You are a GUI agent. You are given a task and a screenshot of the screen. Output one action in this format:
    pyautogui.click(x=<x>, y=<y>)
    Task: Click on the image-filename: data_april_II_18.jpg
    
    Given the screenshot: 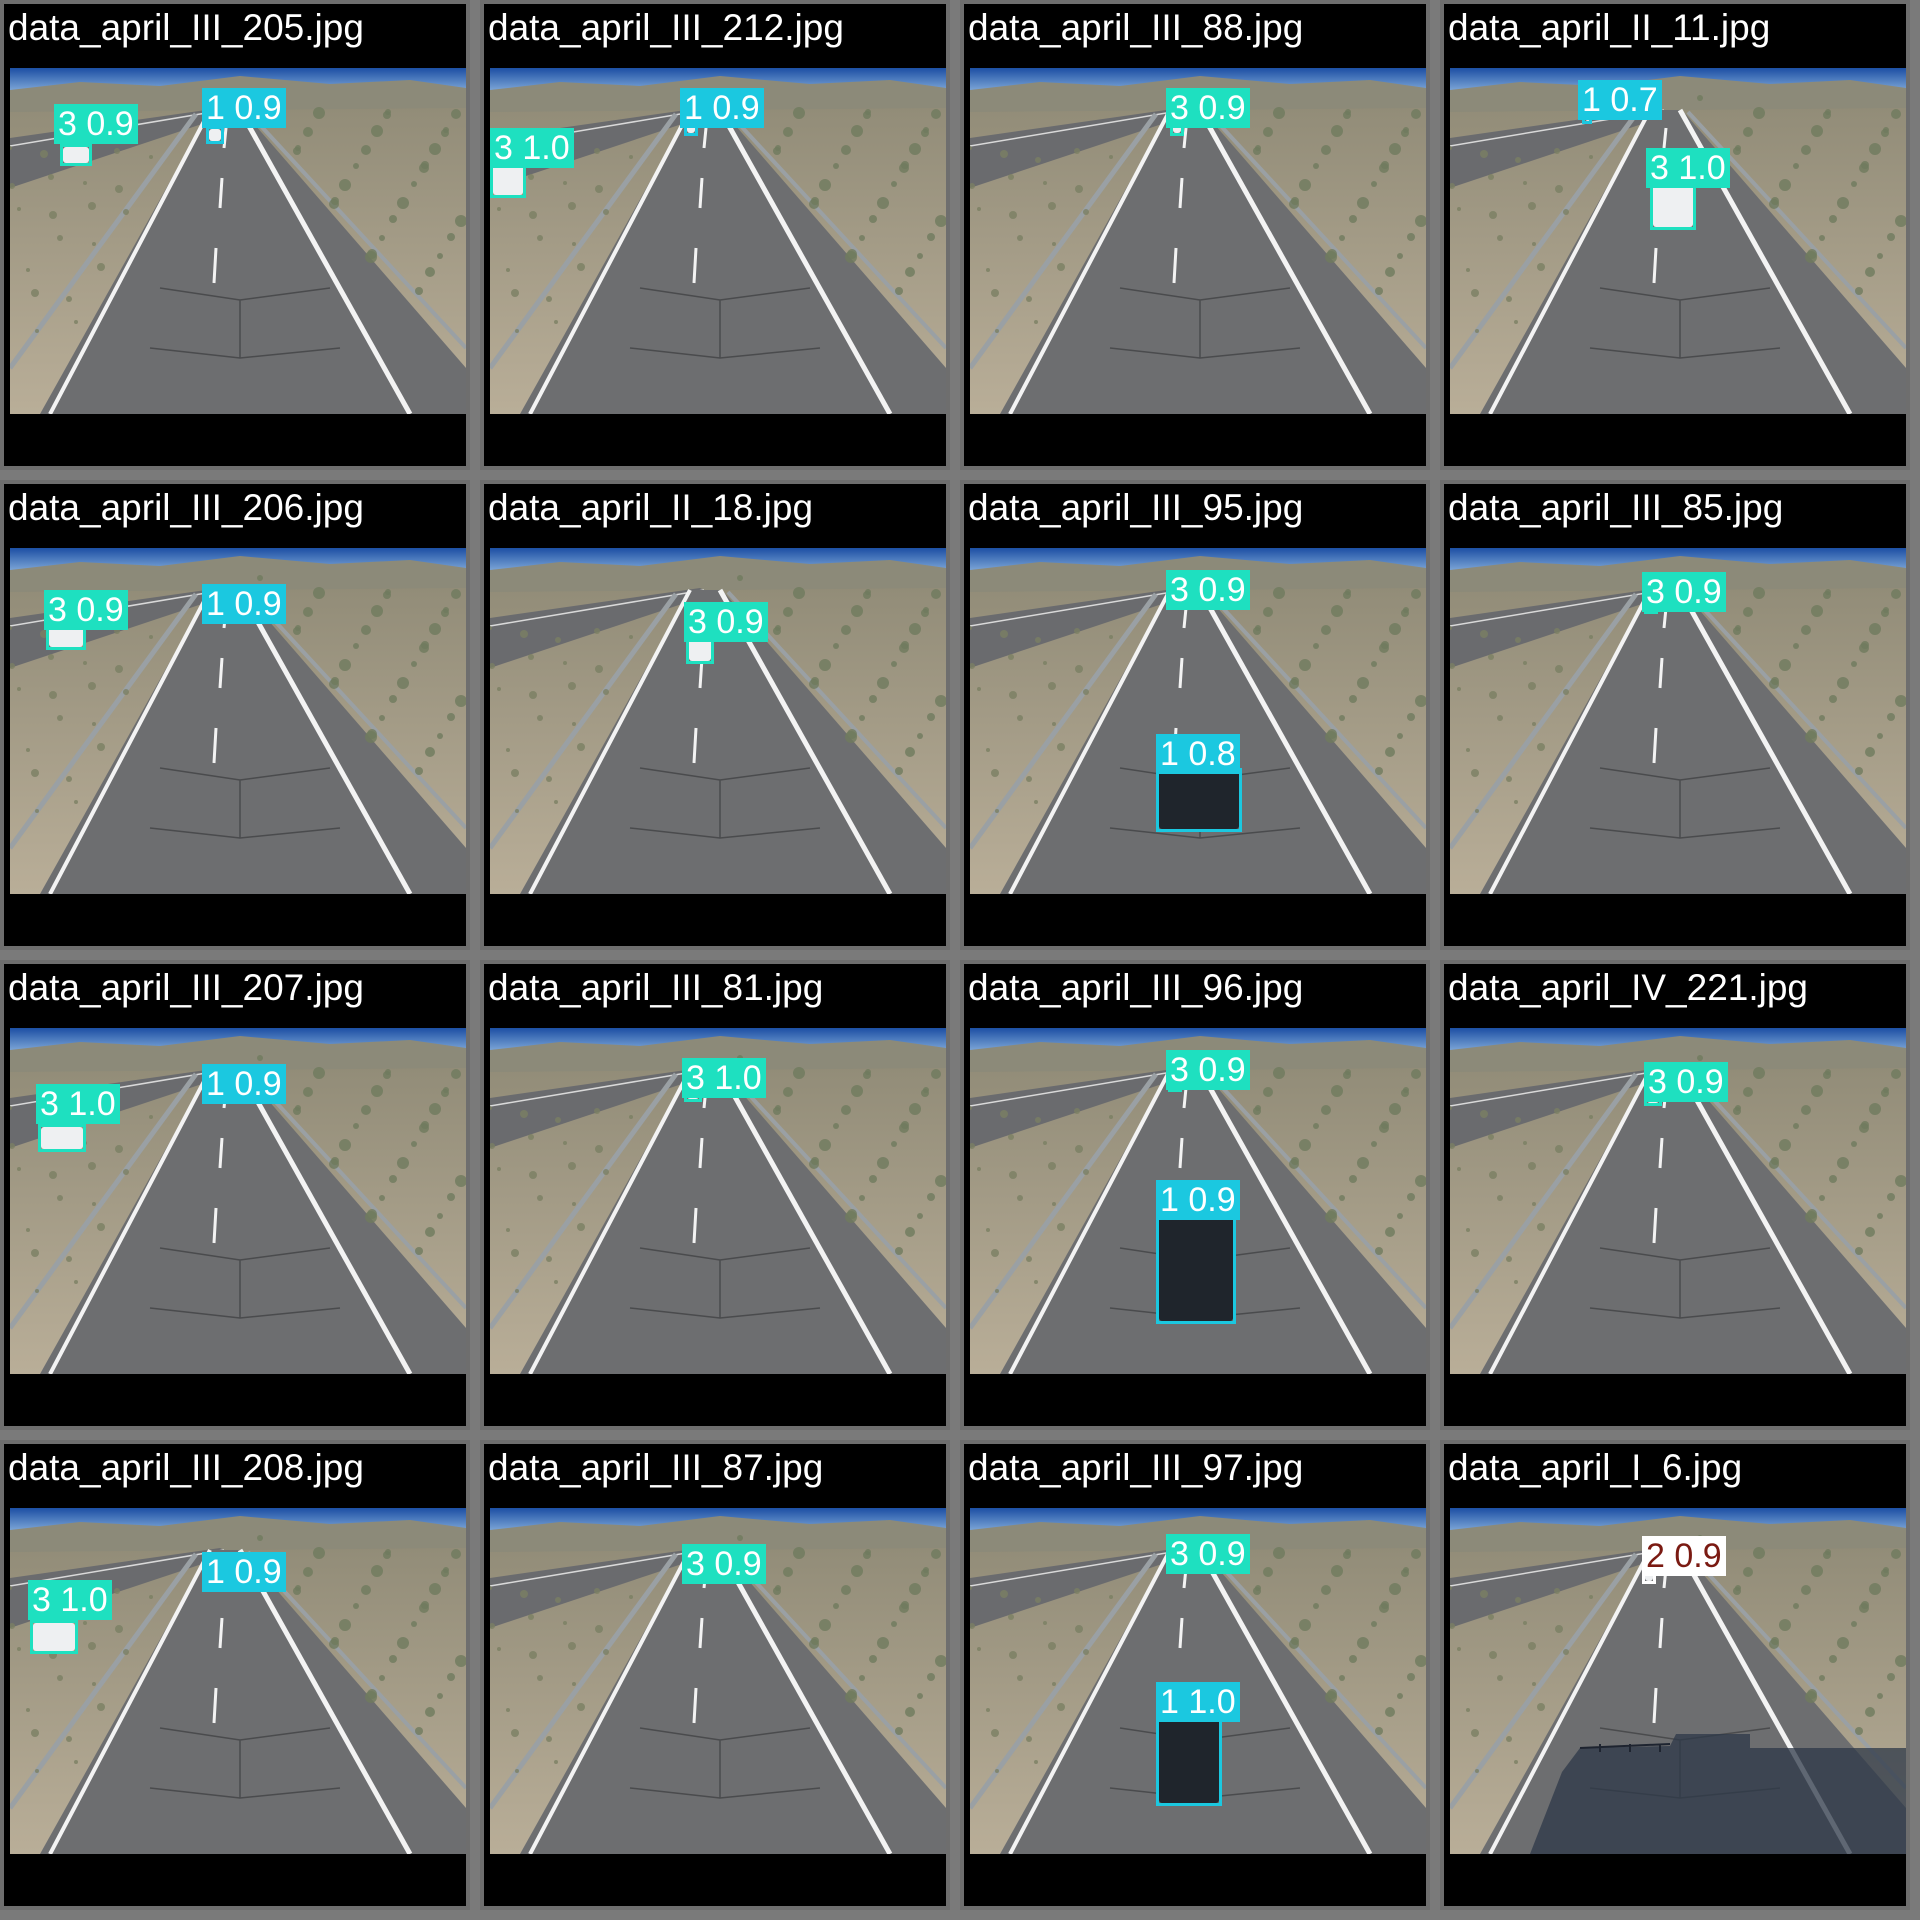 What is the action you would take?
    pyautogui.click(x=651, y=507)
    